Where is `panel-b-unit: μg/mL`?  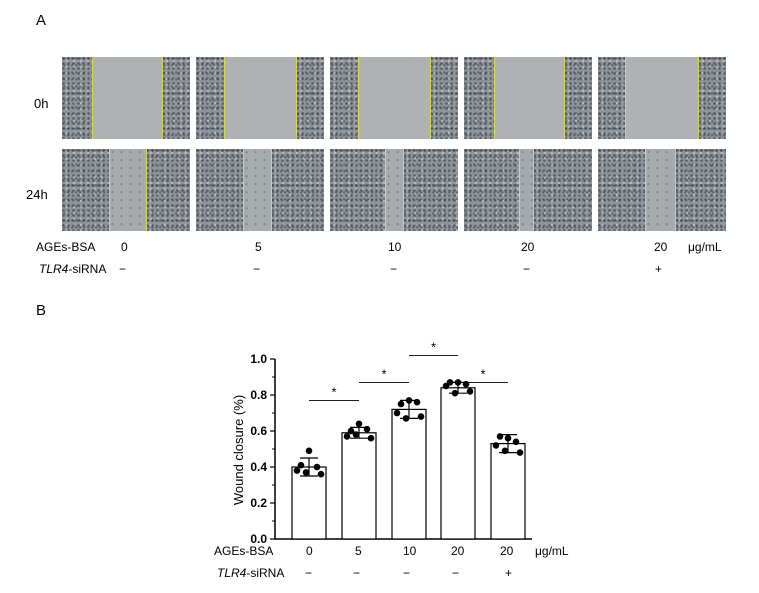
panel-b-unit: μg/mL is located at coordinates (552, 551).